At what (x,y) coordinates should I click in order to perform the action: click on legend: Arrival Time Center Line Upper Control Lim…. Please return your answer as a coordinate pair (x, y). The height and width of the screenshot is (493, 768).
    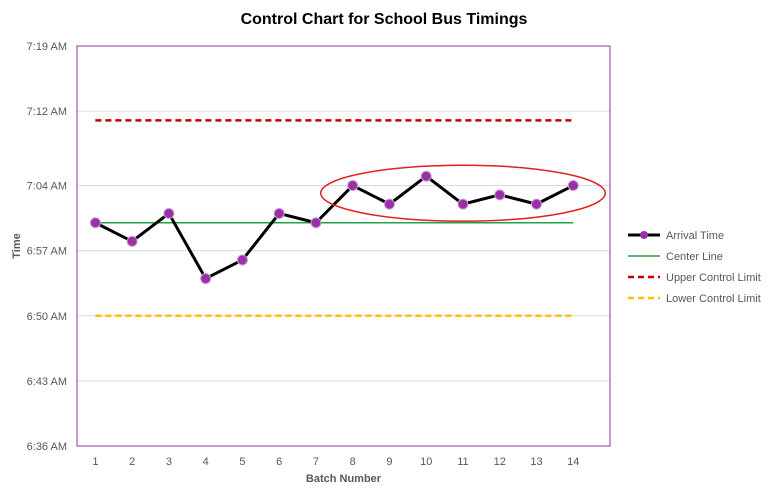
    Looking at the image, I should click on (694, 267).